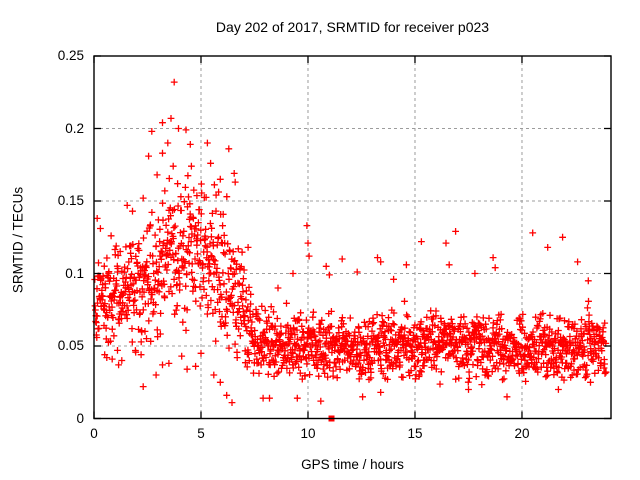 The width and height of the screenshot is (640, 480). I want to click on y-tick-label: 0.05, so click(70, 345).